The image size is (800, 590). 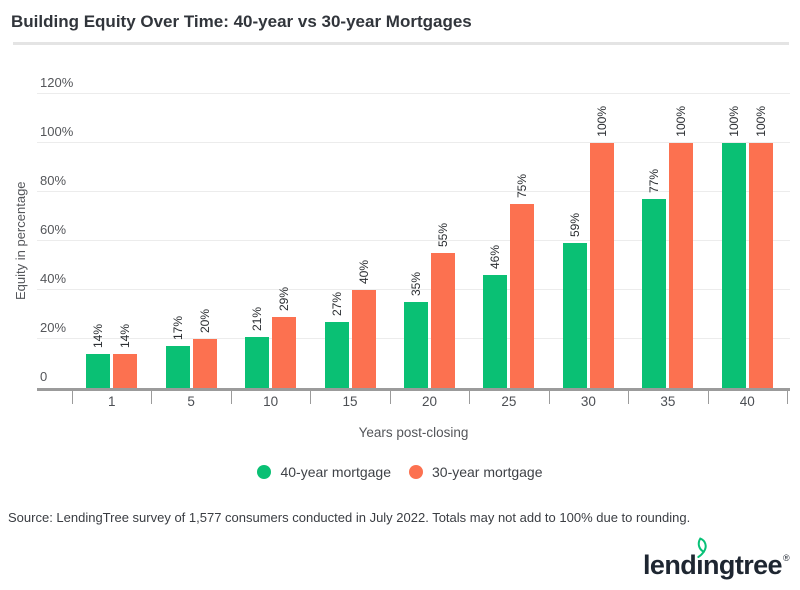 What do you see at coordinates (416, 472) in the screenshot?
I see `legend-dot-30-year-icon` at bounding box center [416, 472].